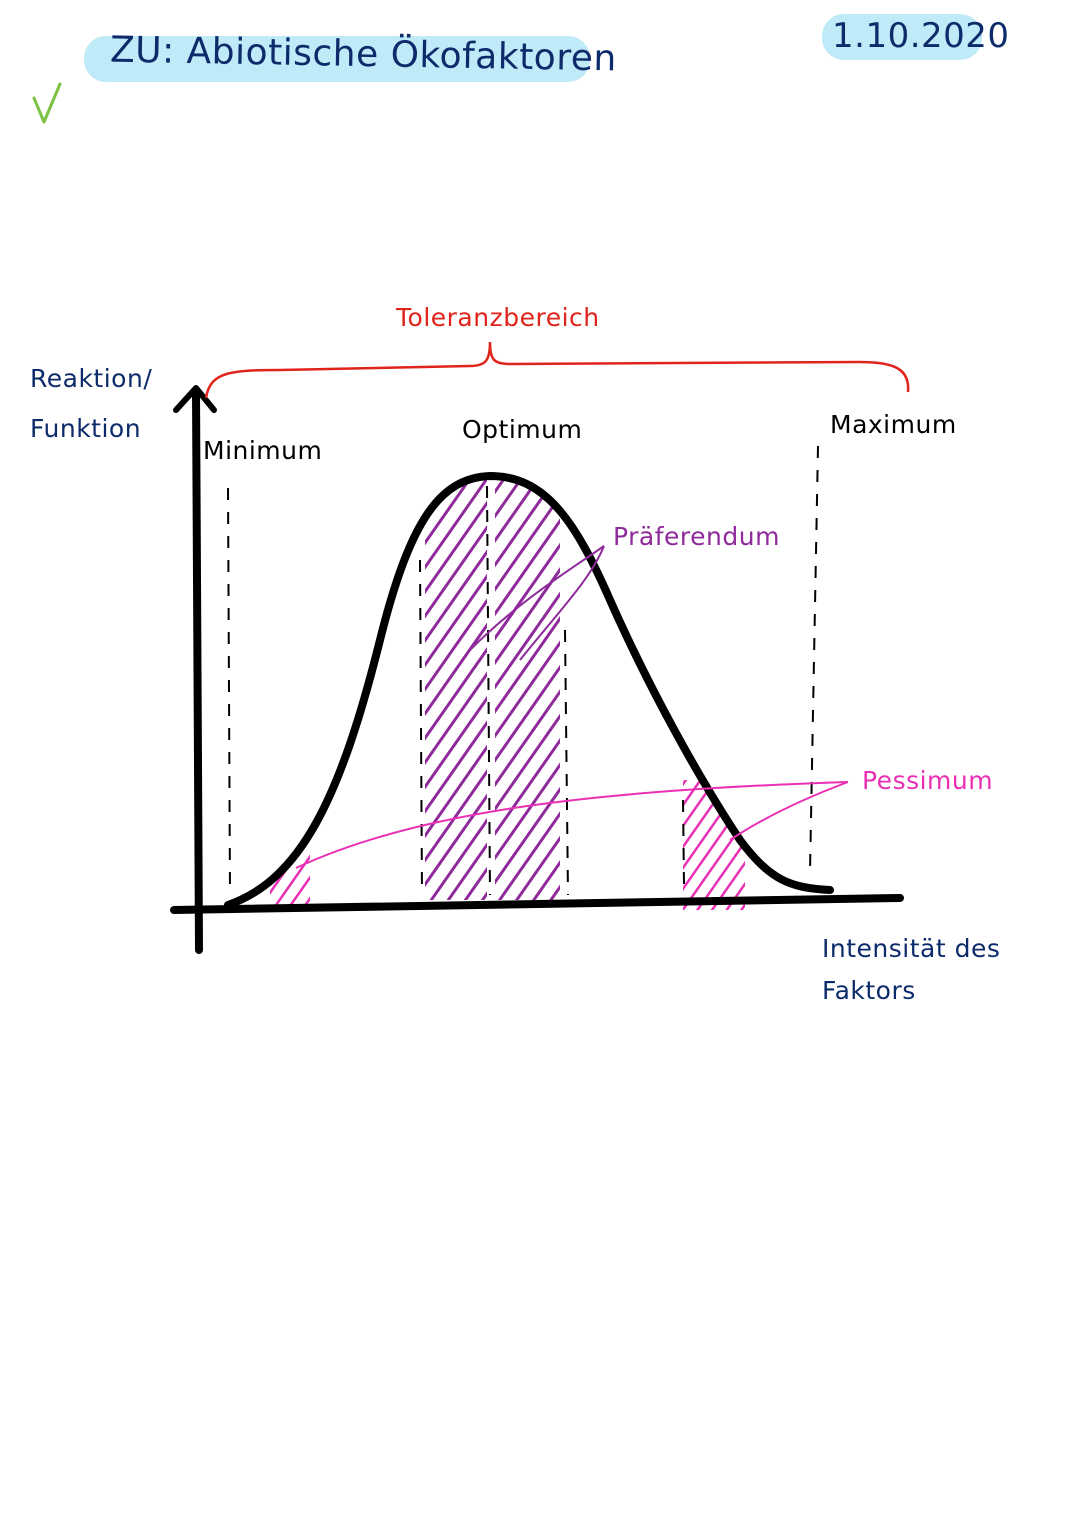  Describe the element at coordinates (498, 317) in the screenshot. I see `tolerance-range-label: Toleranzbereich` at that location.